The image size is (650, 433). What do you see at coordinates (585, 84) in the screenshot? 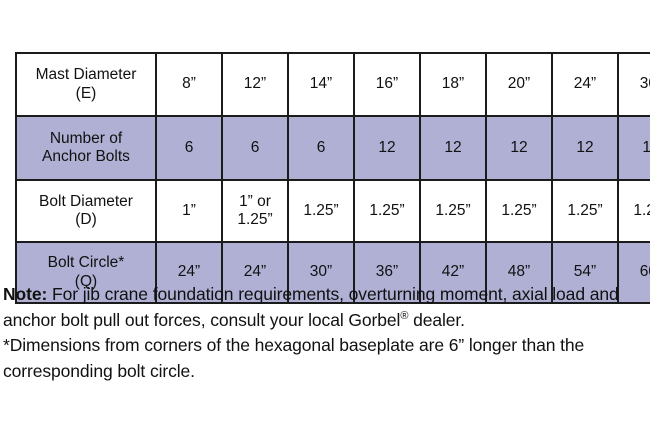
I see `cell-mast-diameter-7: 24”` at bounding box center [585, 84].